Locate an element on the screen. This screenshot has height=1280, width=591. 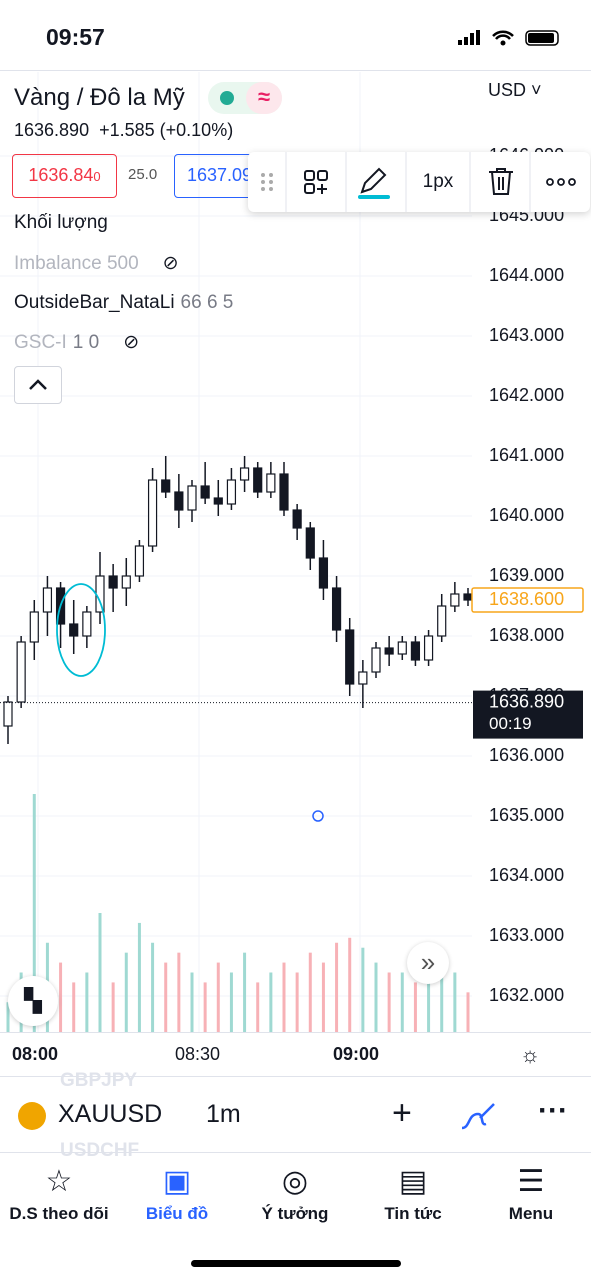
current-price-label: 1636.890 is located at coordinates (526, 701).